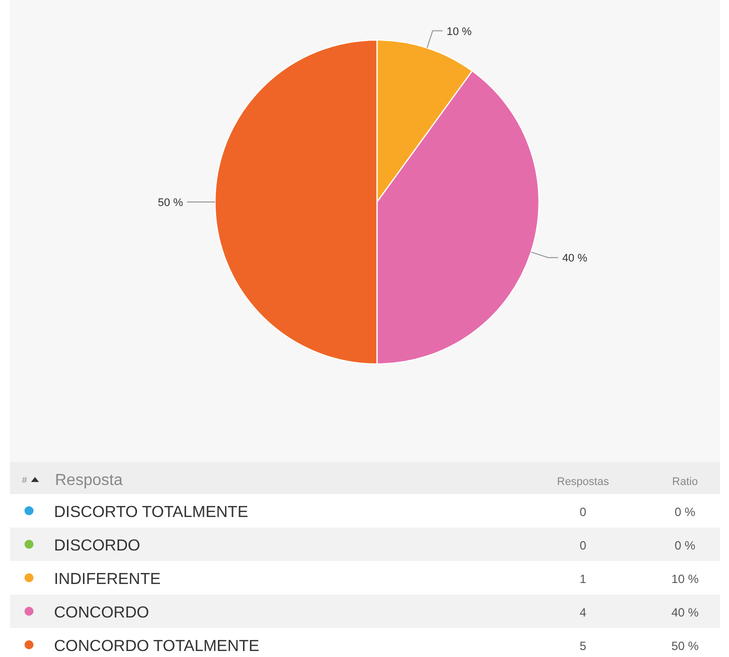  I want to click on legend-label: CONCORDO TOTALMENTE, so click(157, 646).